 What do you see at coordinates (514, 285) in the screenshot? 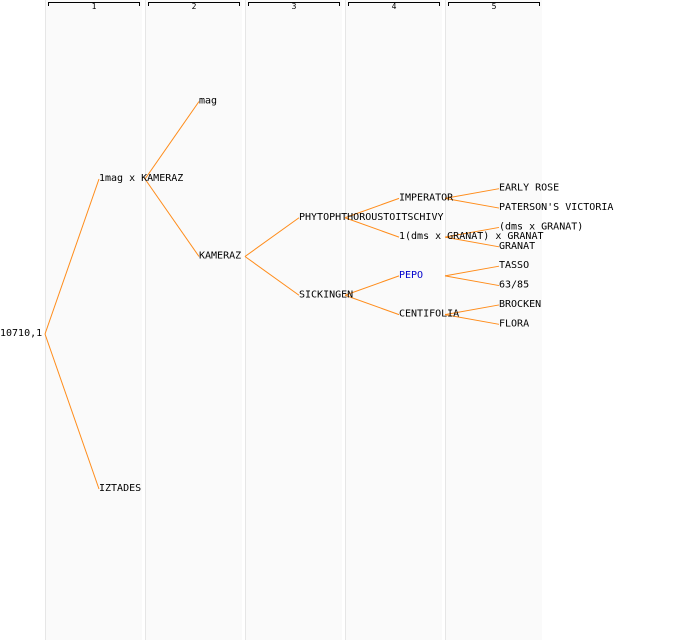
I see `leaf-node-63-85: 63/85` at bounding box center [514, 285].